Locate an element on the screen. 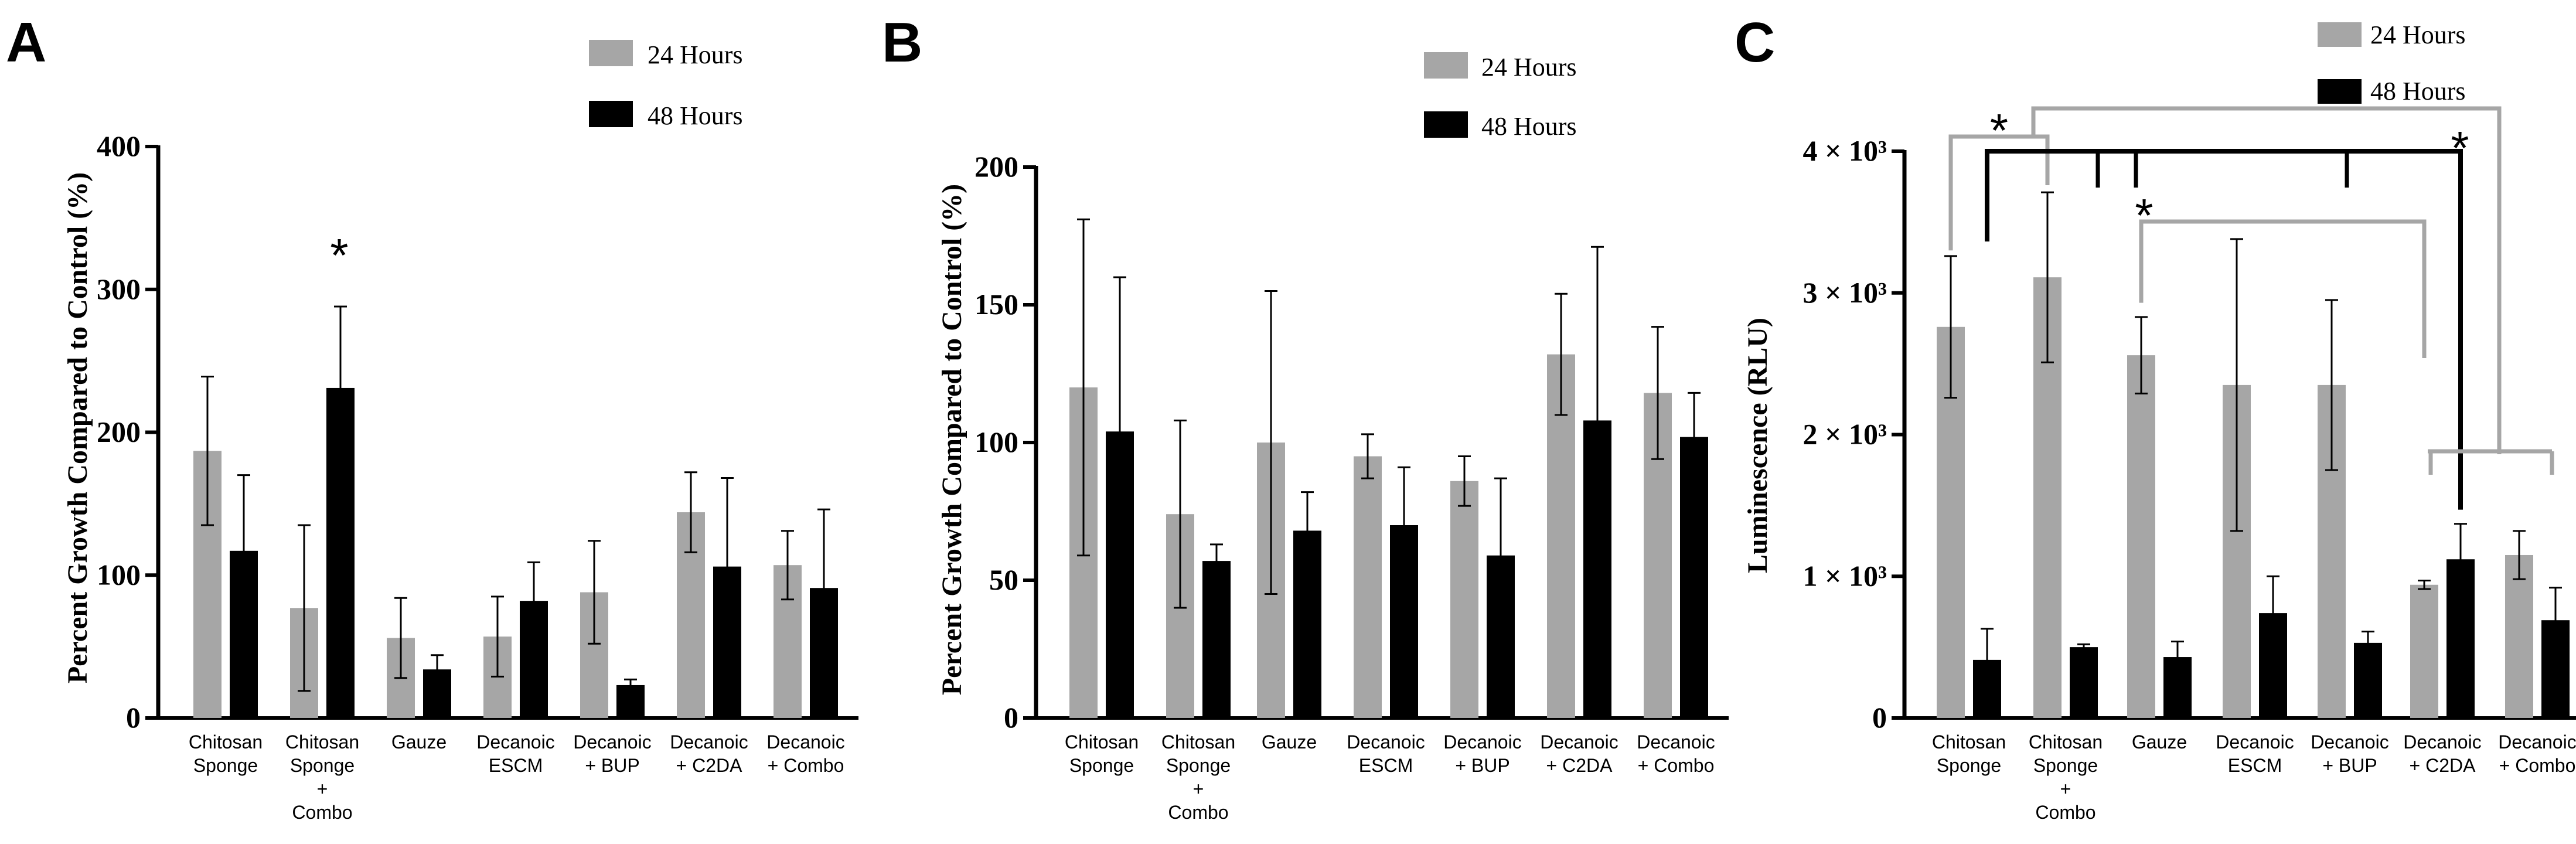  legend-label-48h-b: 48 Hours is located at coordinates (1529, 126).